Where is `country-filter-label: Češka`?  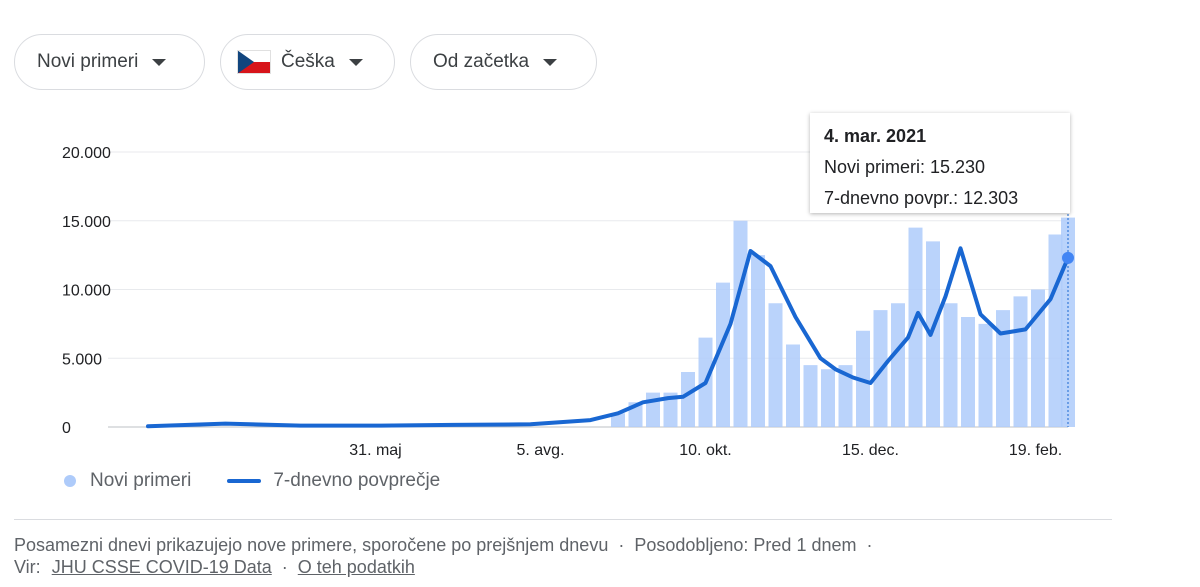 country-filter-label: Češka is located at coordinates (308, 61).